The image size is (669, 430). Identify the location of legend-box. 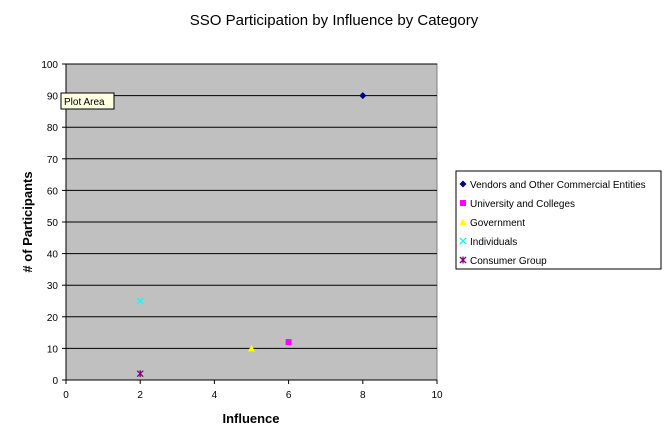
(558, 220).